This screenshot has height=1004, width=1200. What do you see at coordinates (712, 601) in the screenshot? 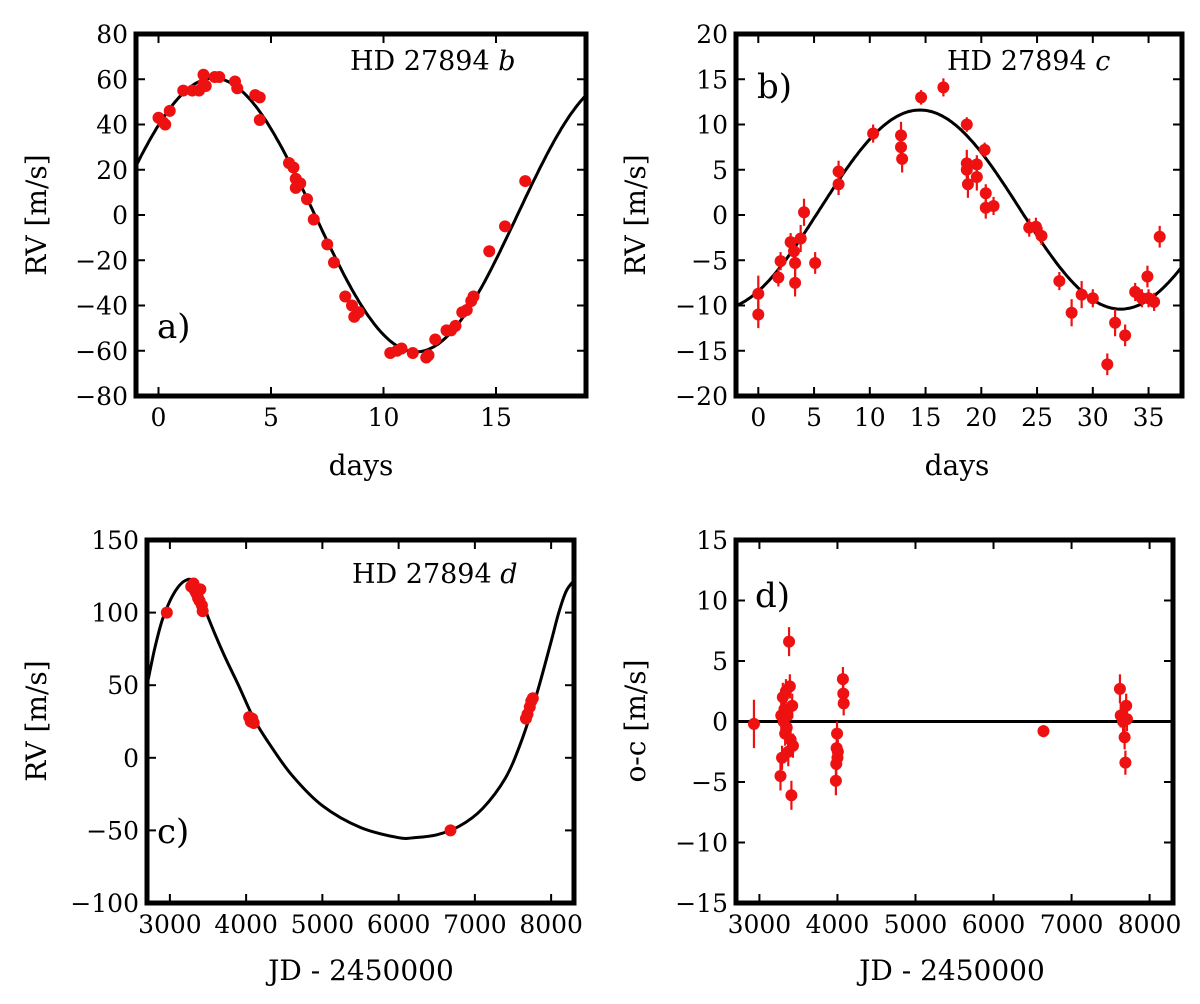
I see `panel-d-ytick-label: 10` at bounding box center [712, 601].